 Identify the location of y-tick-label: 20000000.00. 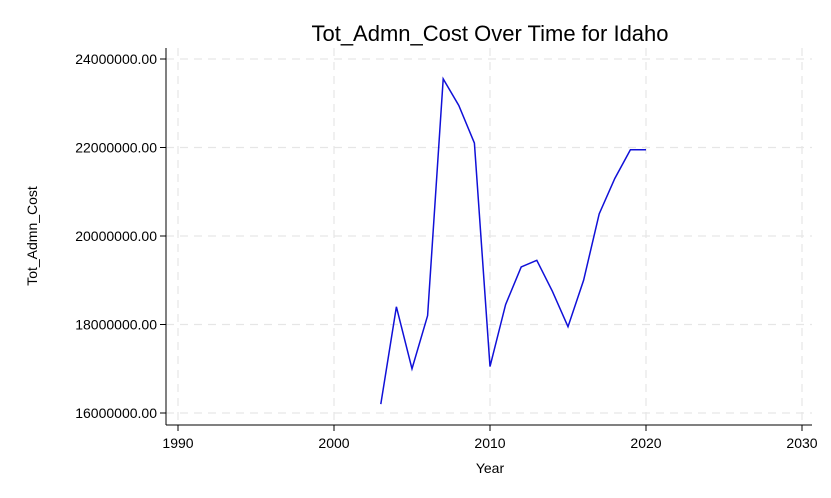
(116, 236).